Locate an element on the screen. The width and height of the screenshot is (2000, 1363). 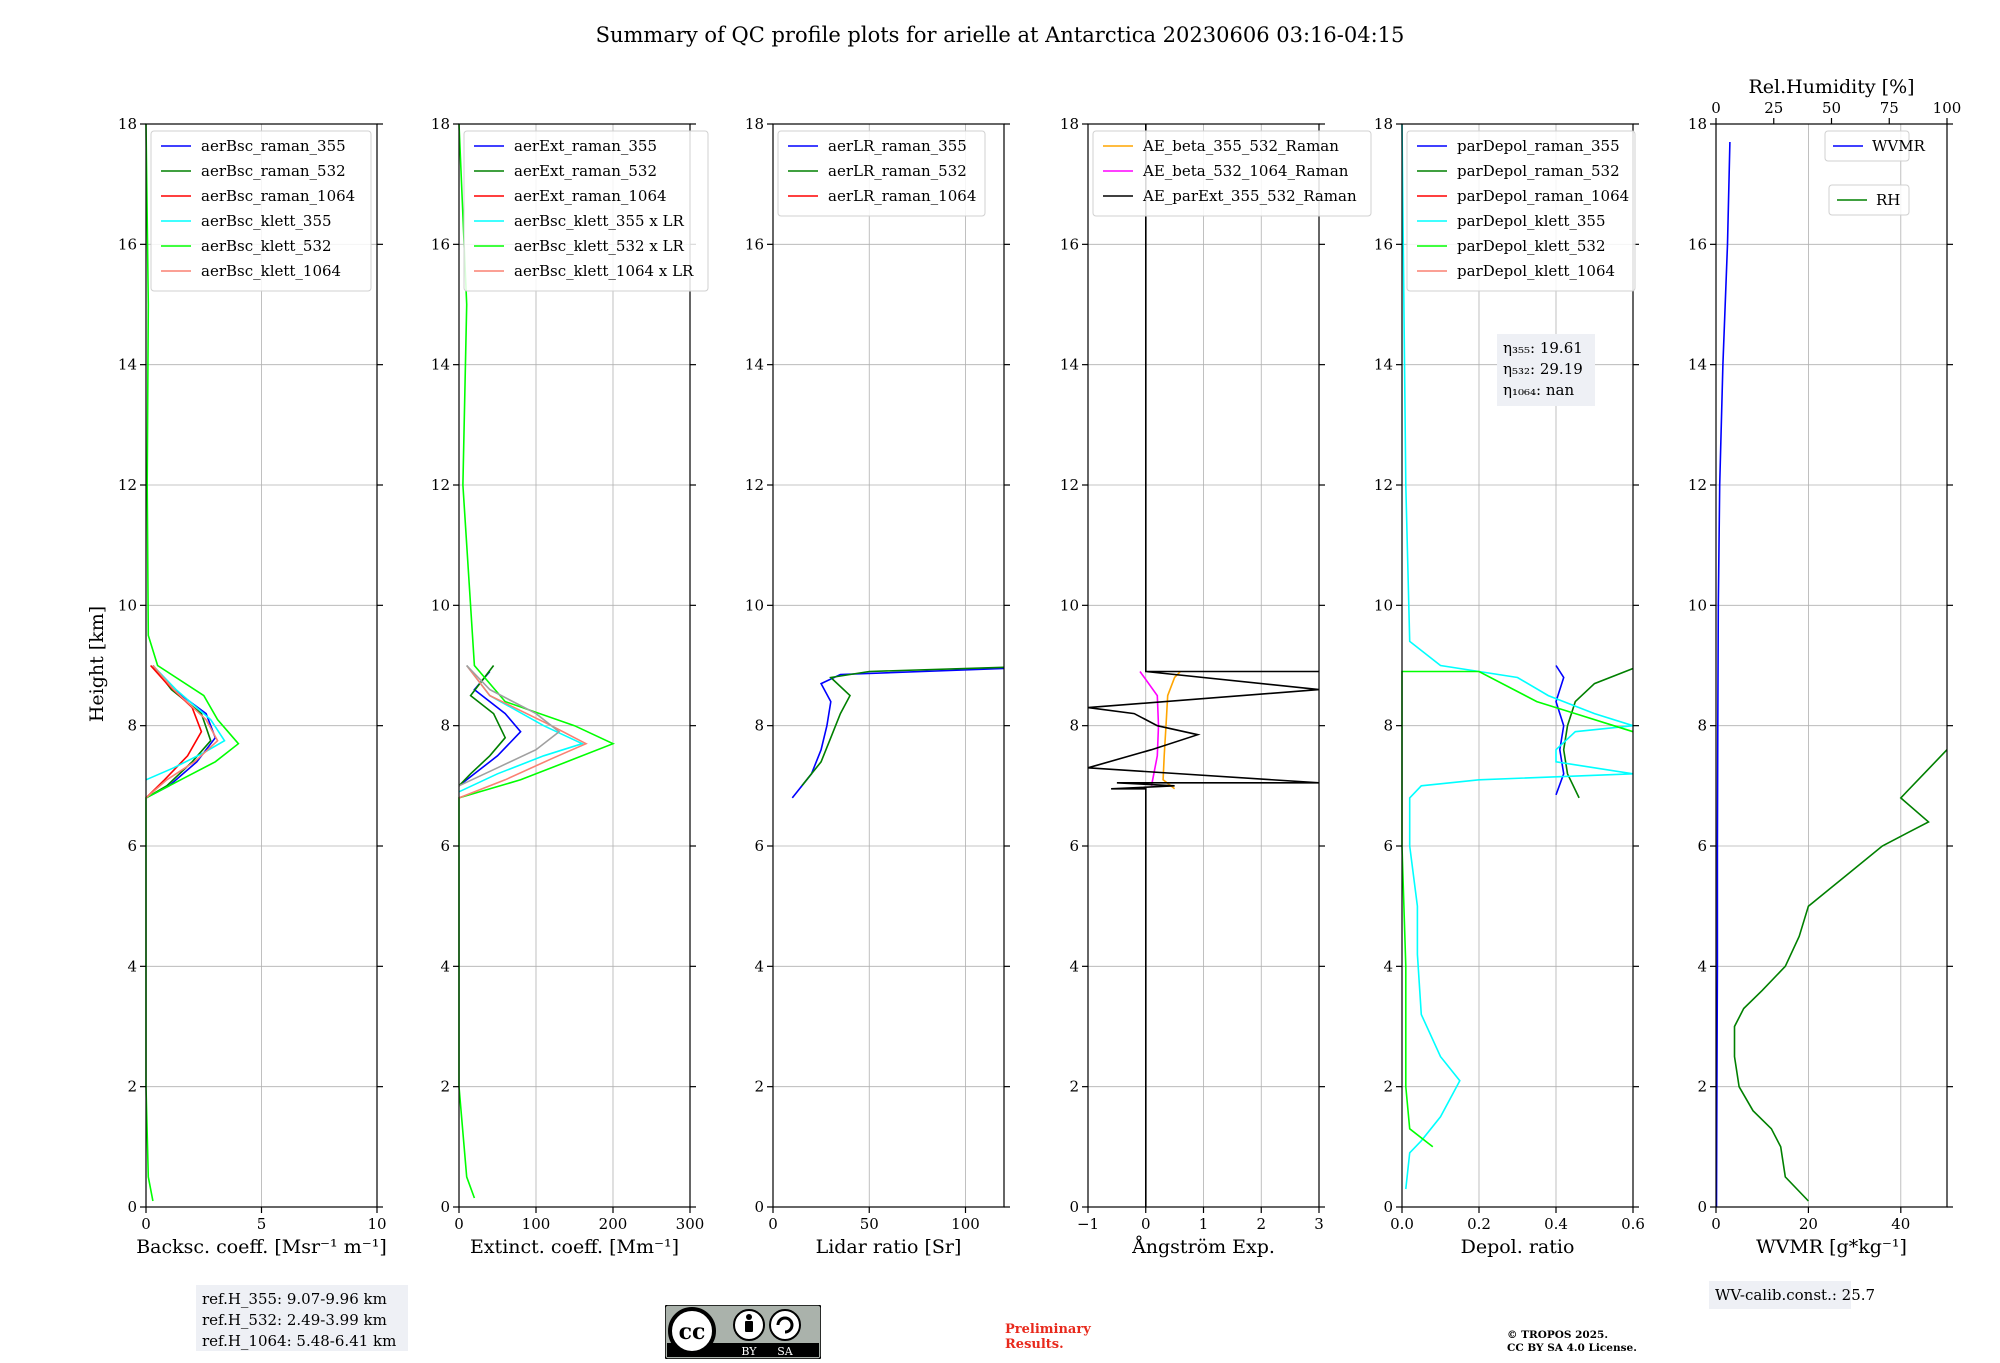
svg-text: SA is located at coordinates (785, 1351).